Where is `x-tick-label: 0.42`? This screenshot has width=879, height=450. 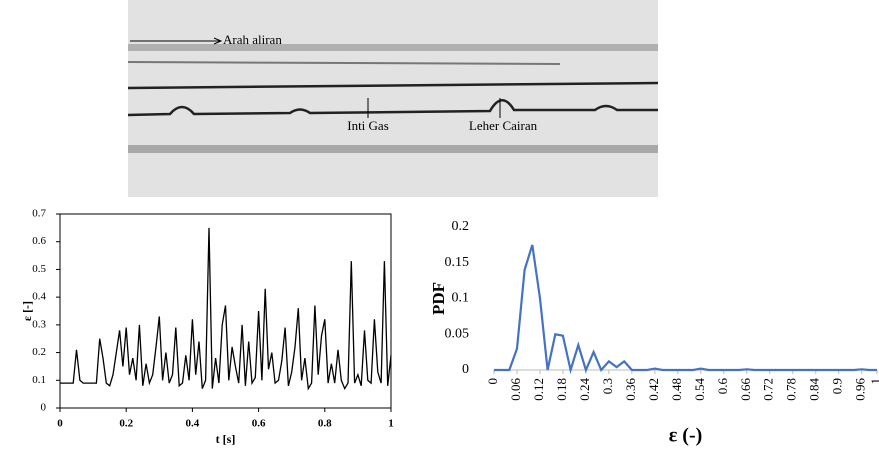 x-tick-label: 0.42 is located at coordinates (653, 389).